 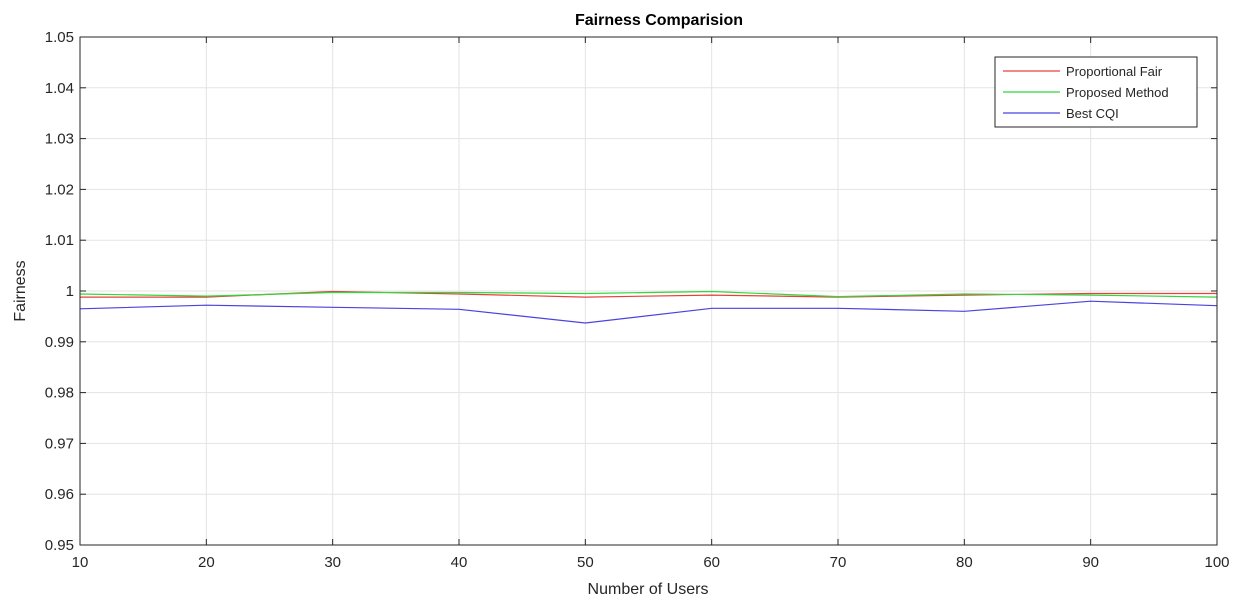 I want to click on x-tick-label: 90, so click(x=1090, y=562).